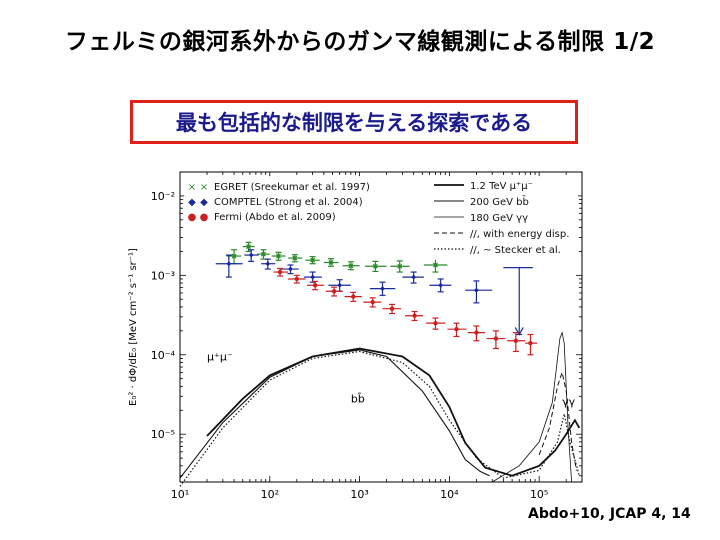 The height and width of the screenshot is (540, 720). I want to click on curve-mu_mu, so click(393, 412).